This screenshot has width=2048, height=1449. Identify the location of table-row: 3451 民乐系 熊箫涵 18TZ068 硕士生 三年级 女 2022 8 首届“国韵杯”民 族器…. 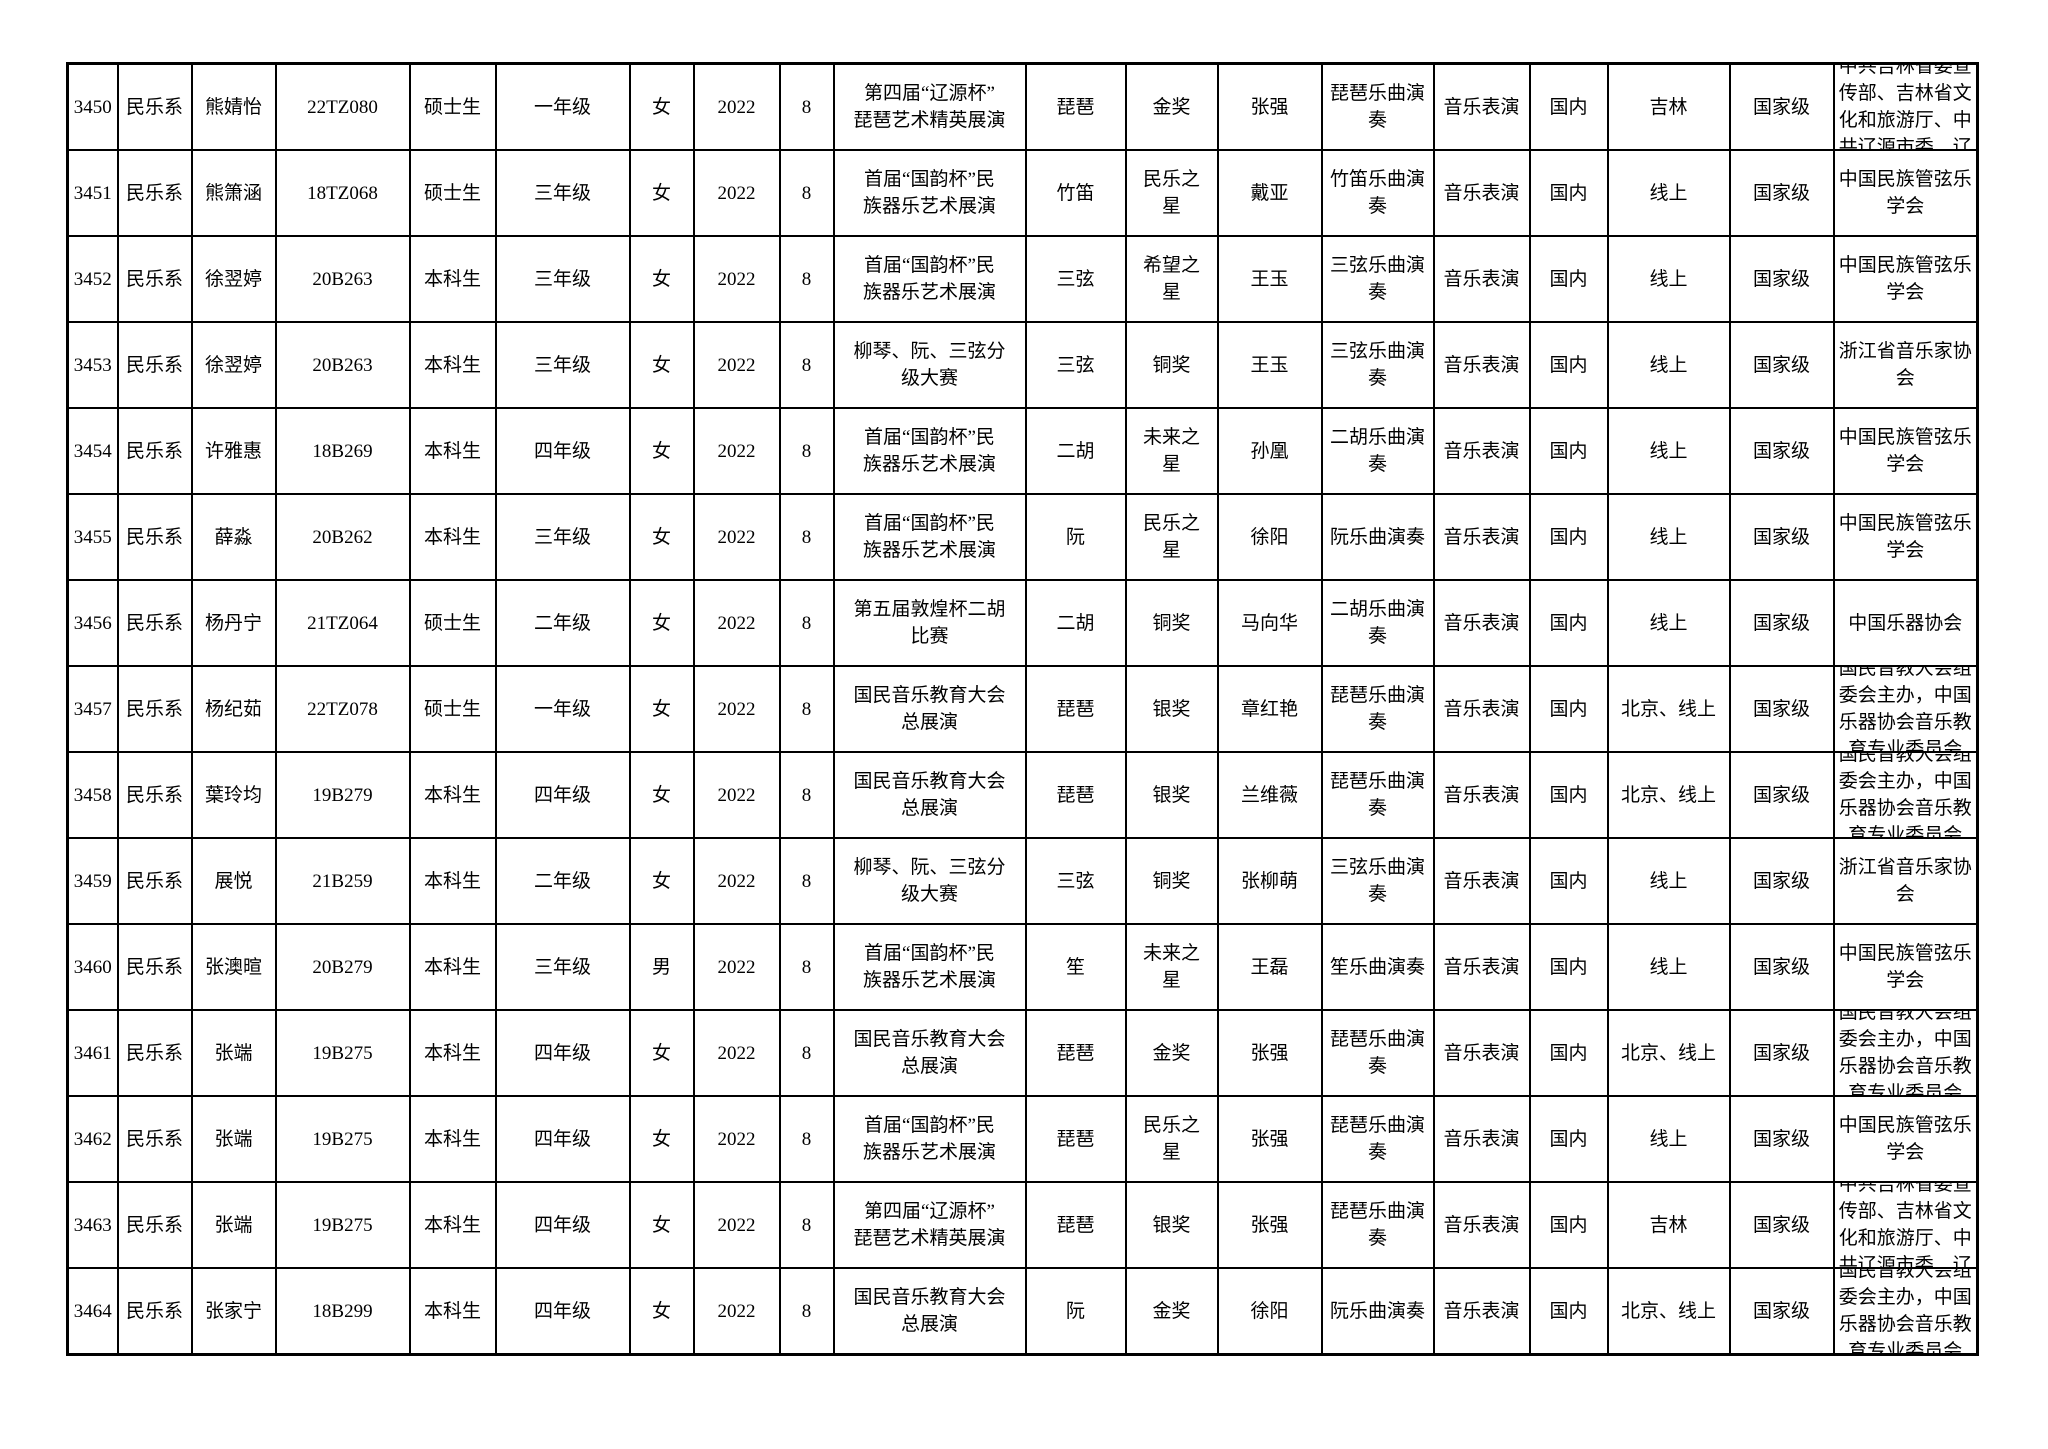
(1022, 193).